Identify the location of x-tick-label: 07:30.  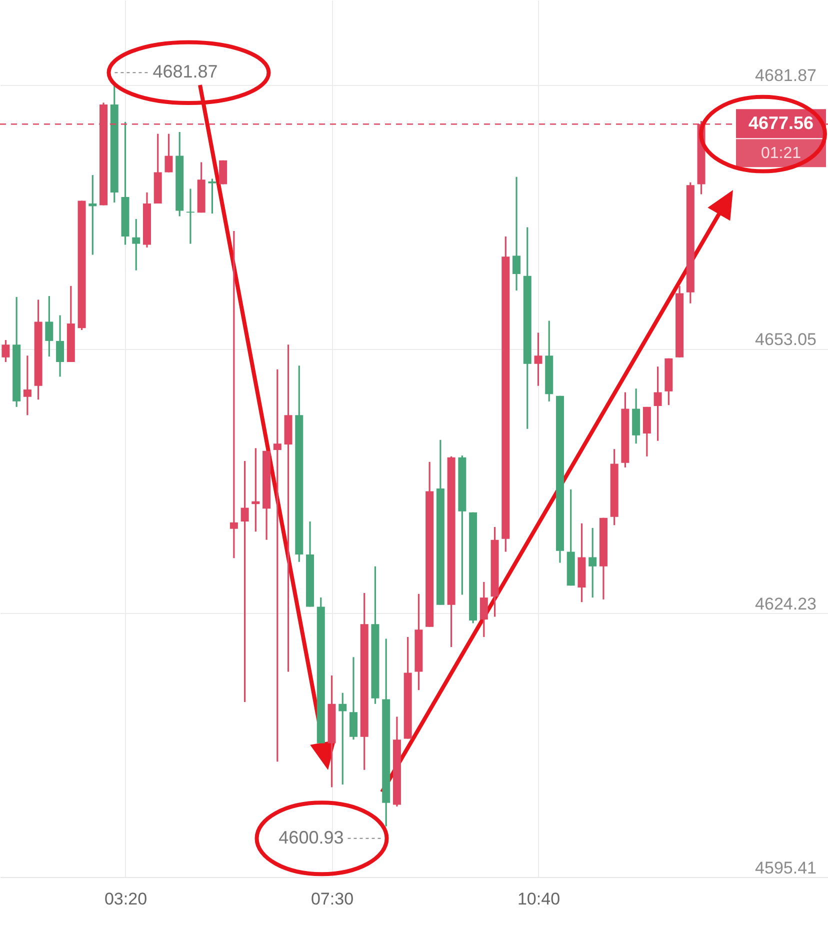
(332, 899).